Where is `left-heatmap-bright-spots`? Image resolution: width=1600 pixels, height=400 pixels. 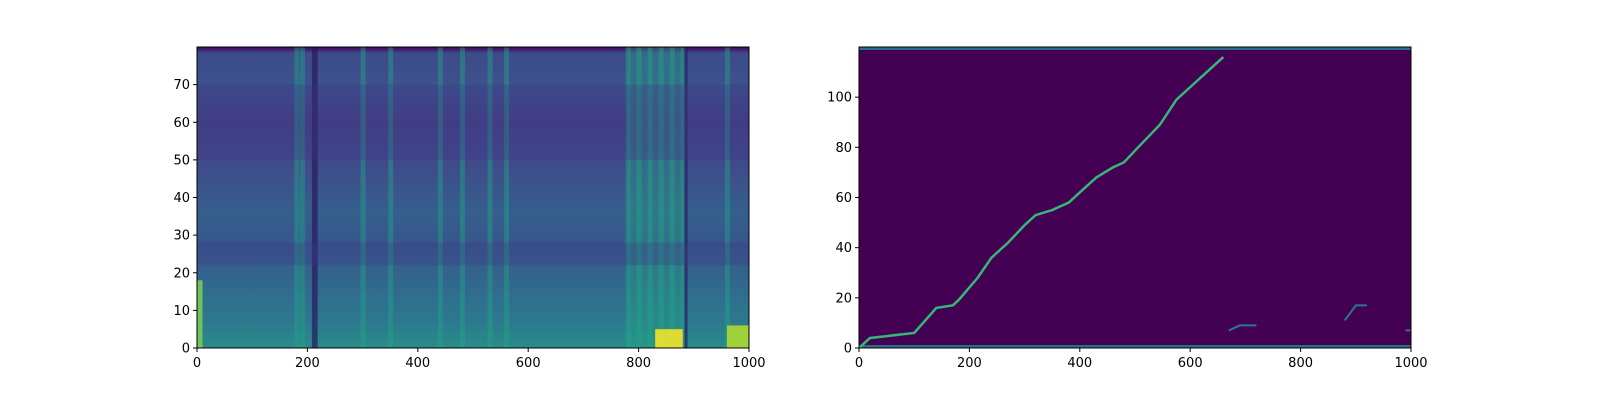 left-heatmap-bright-spots is located at coordinates (473, 314).